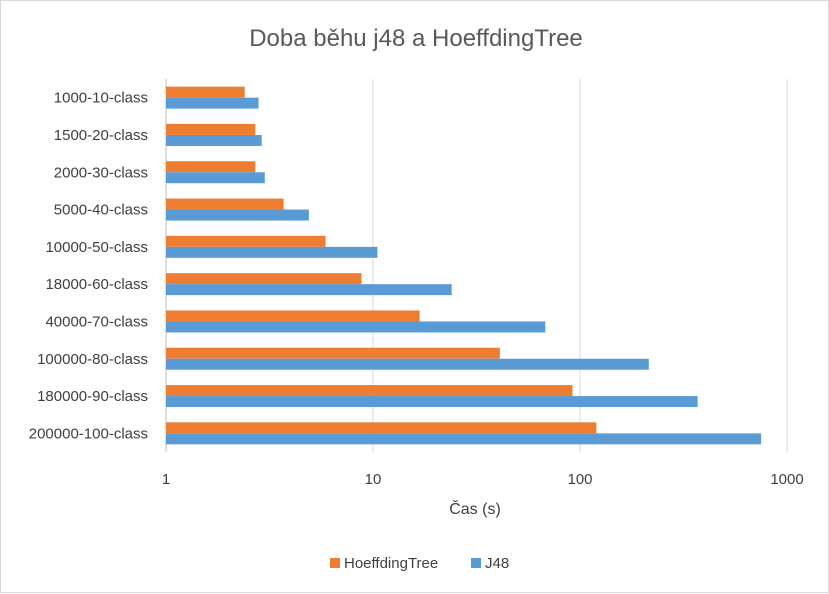  Describe the element at coordinates (166, 479) in the screenshot. I see `tick-label-1: 1` at that location.